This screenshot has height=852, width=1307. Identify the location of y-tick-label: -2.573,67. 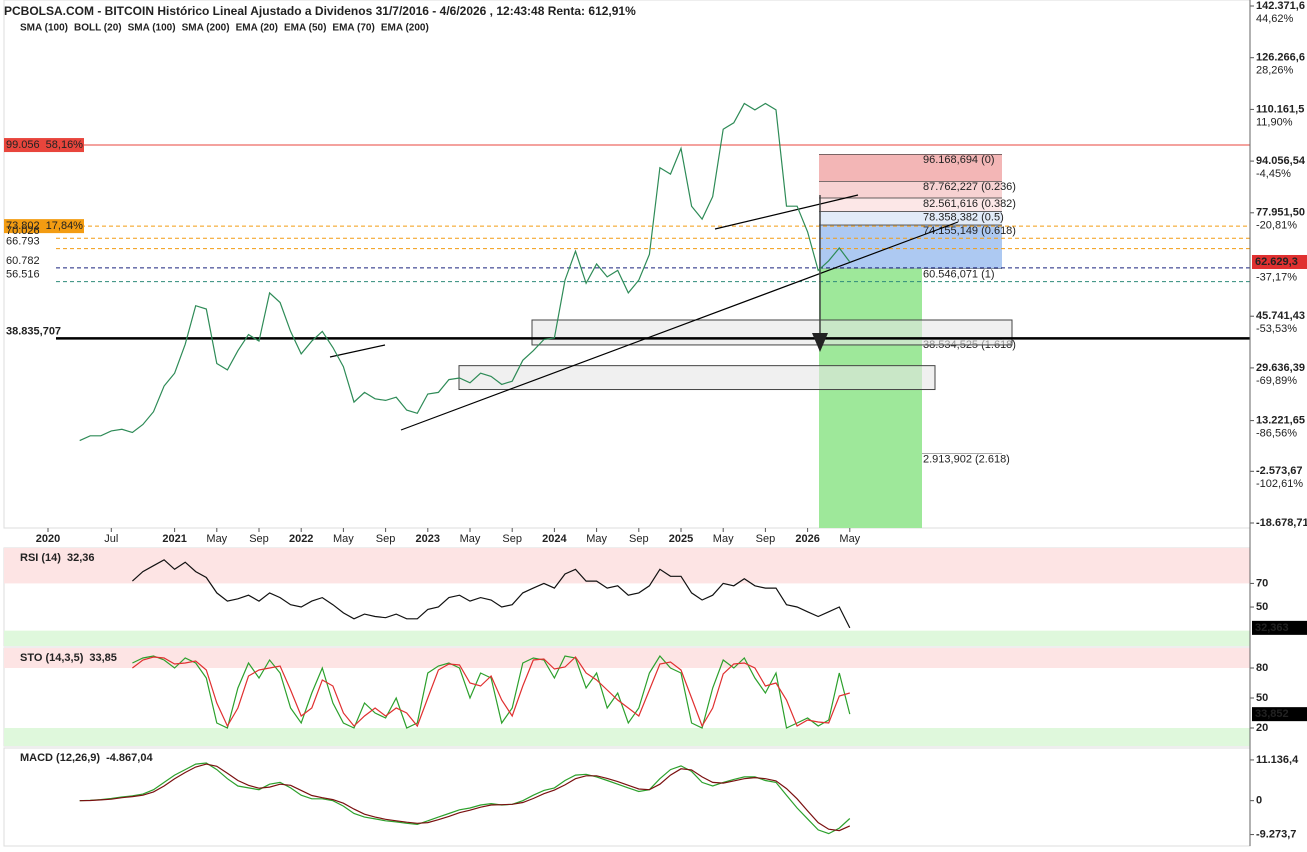
(1279, 471).